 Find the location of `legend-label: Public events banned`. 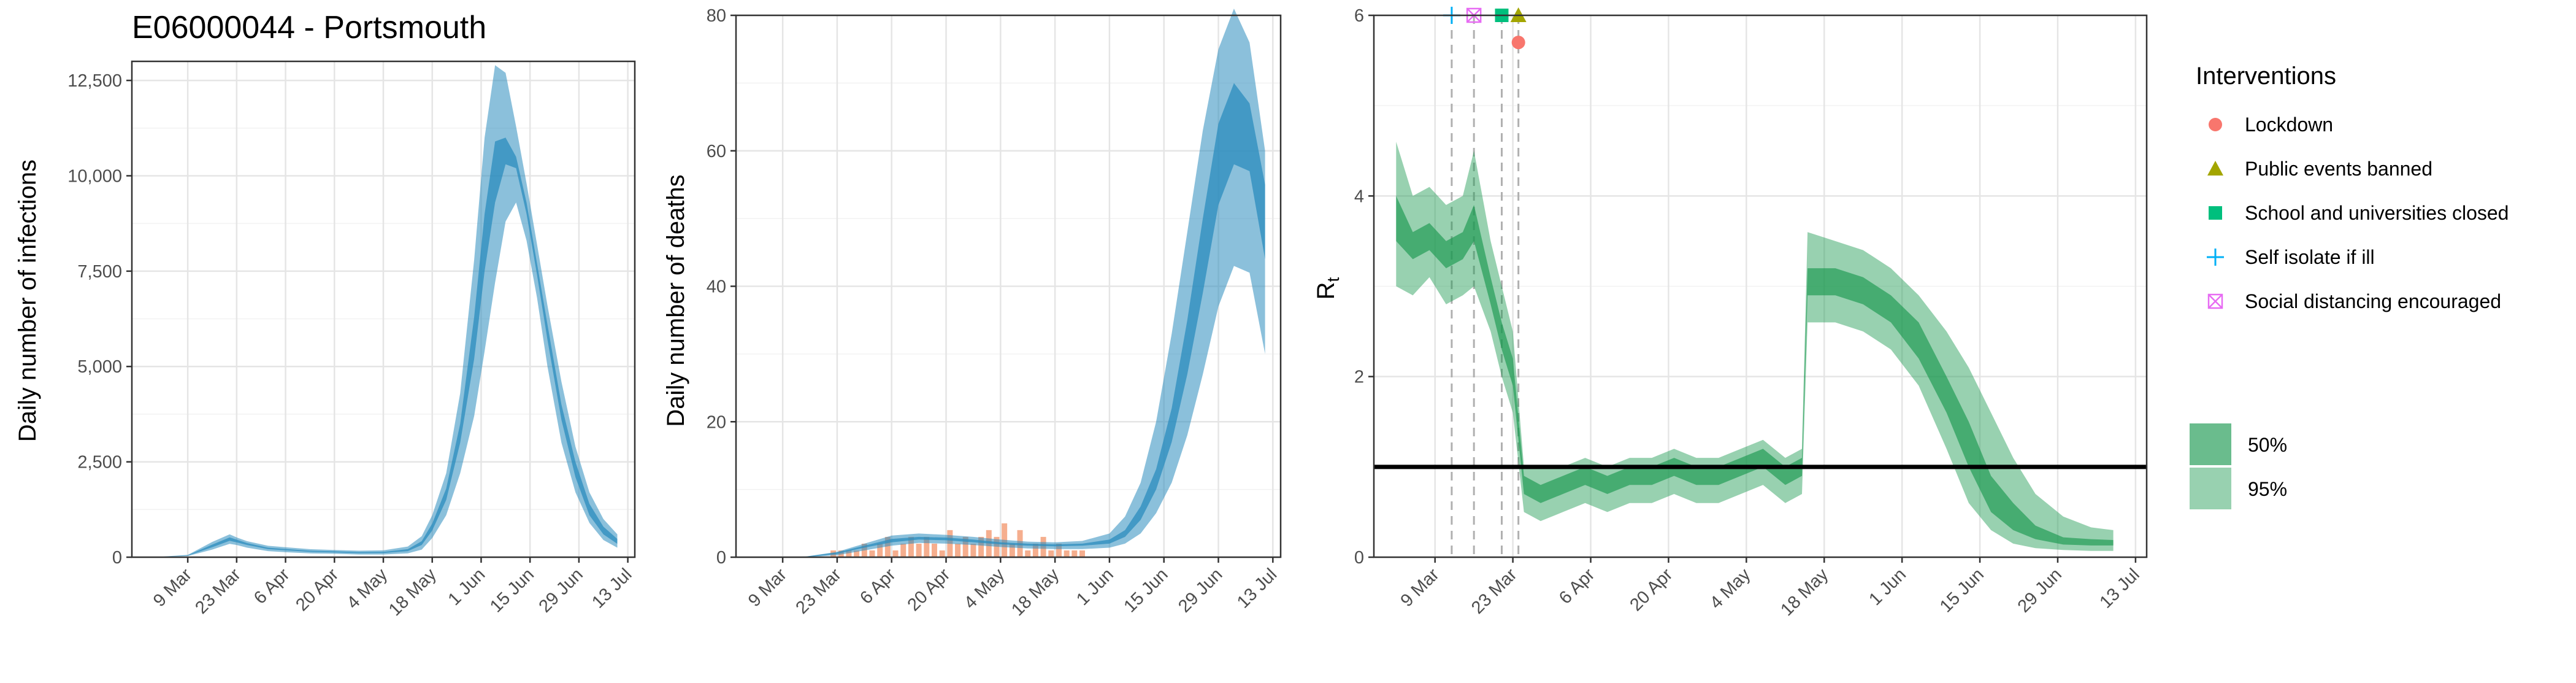

legend-label: Public events banned is located at coordinates (2338, 169).